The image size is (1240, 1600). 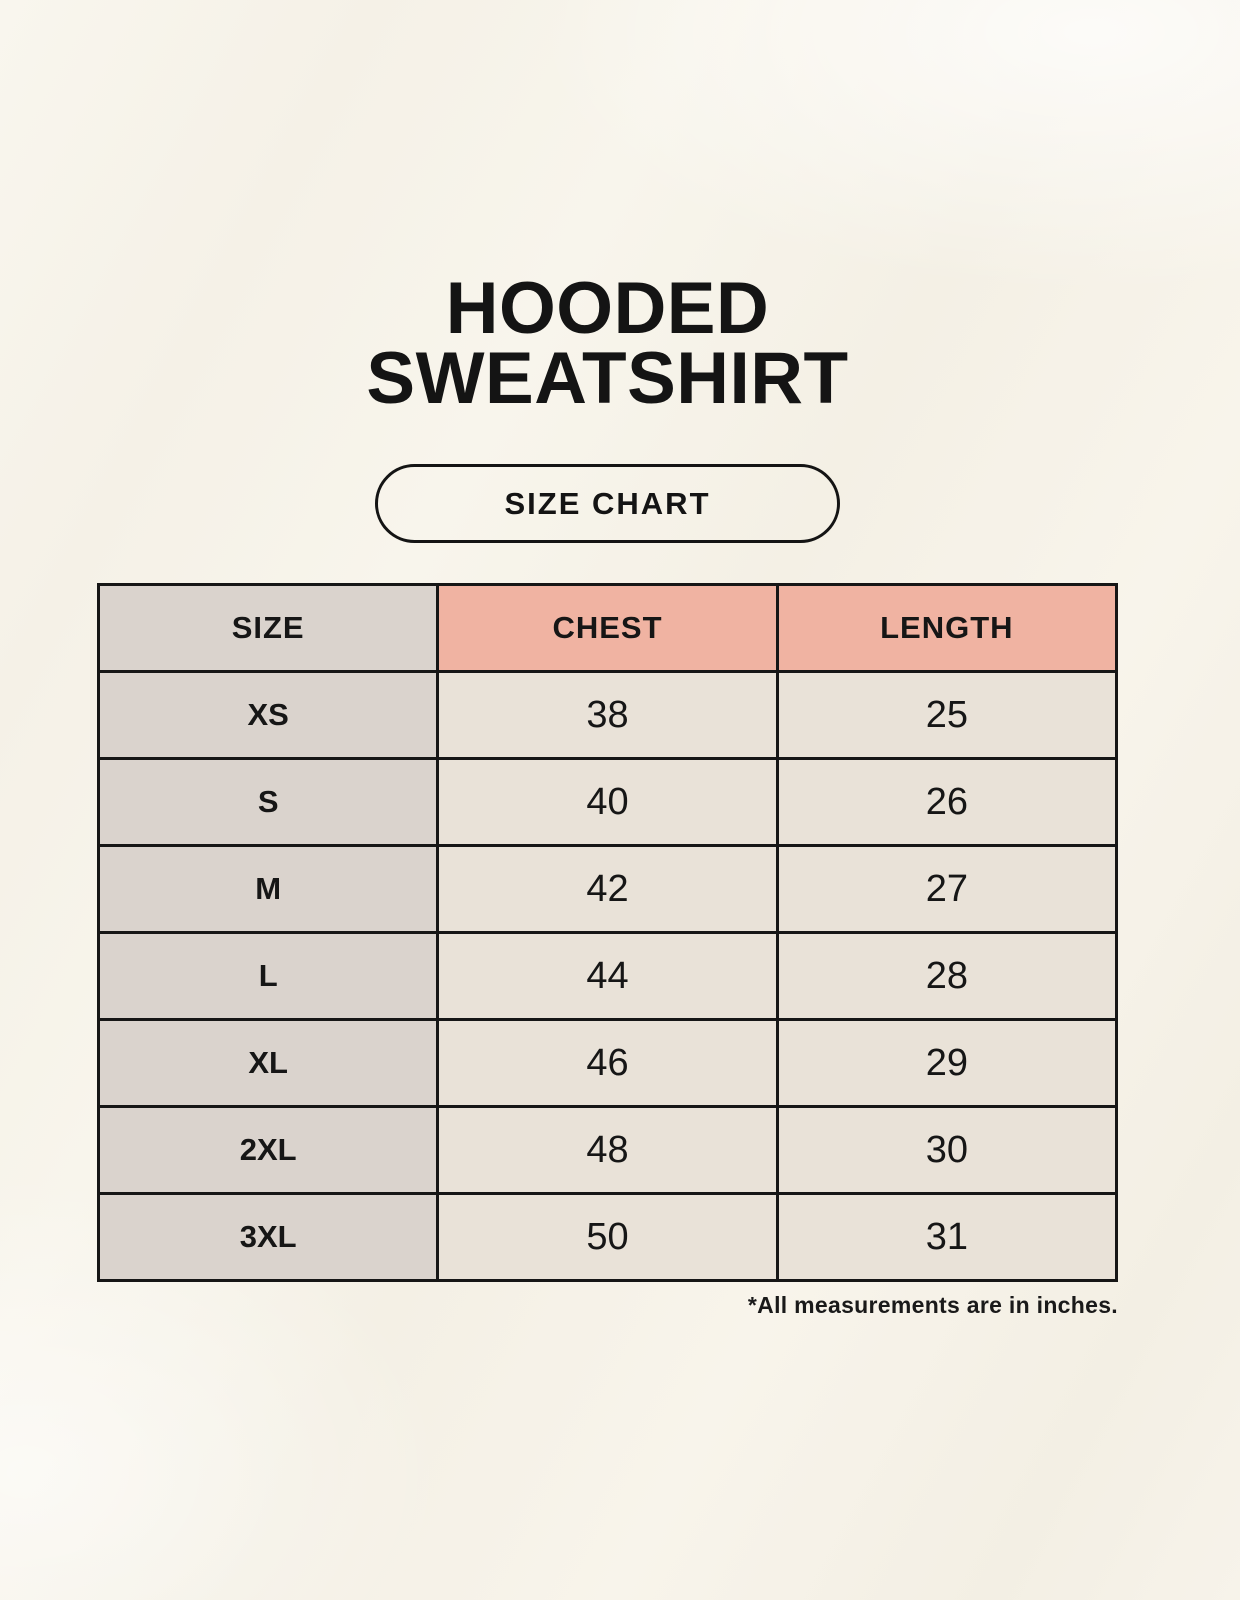 I want to click on chest-value: 50, so click(x=607, y=1237).